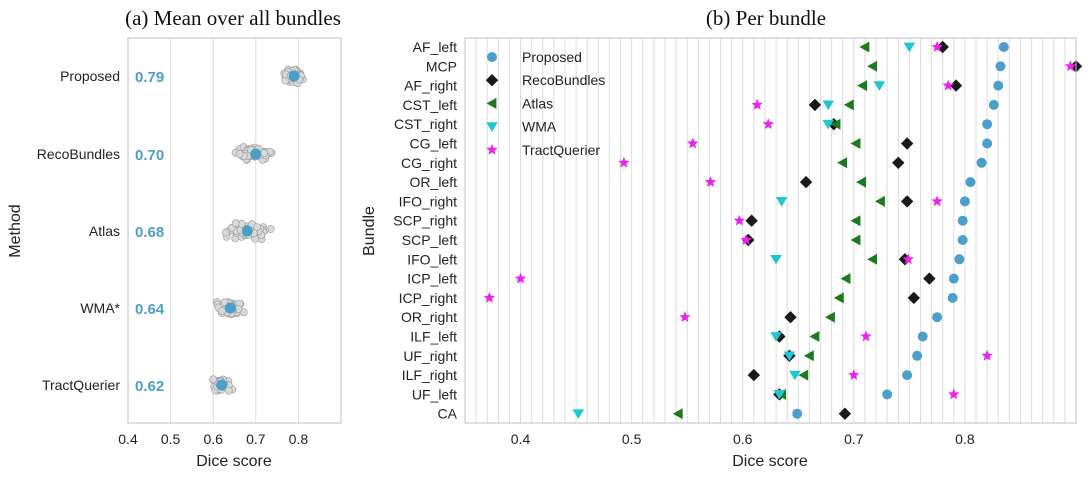 This screenshot has height=478, width=1089. What do you see at coordinates (150, 232) in the screenshot?
I see `panel-a-mean-labels: 0.79 0.70 0.68 0.64 0.62` at bounding box center [150, 232].